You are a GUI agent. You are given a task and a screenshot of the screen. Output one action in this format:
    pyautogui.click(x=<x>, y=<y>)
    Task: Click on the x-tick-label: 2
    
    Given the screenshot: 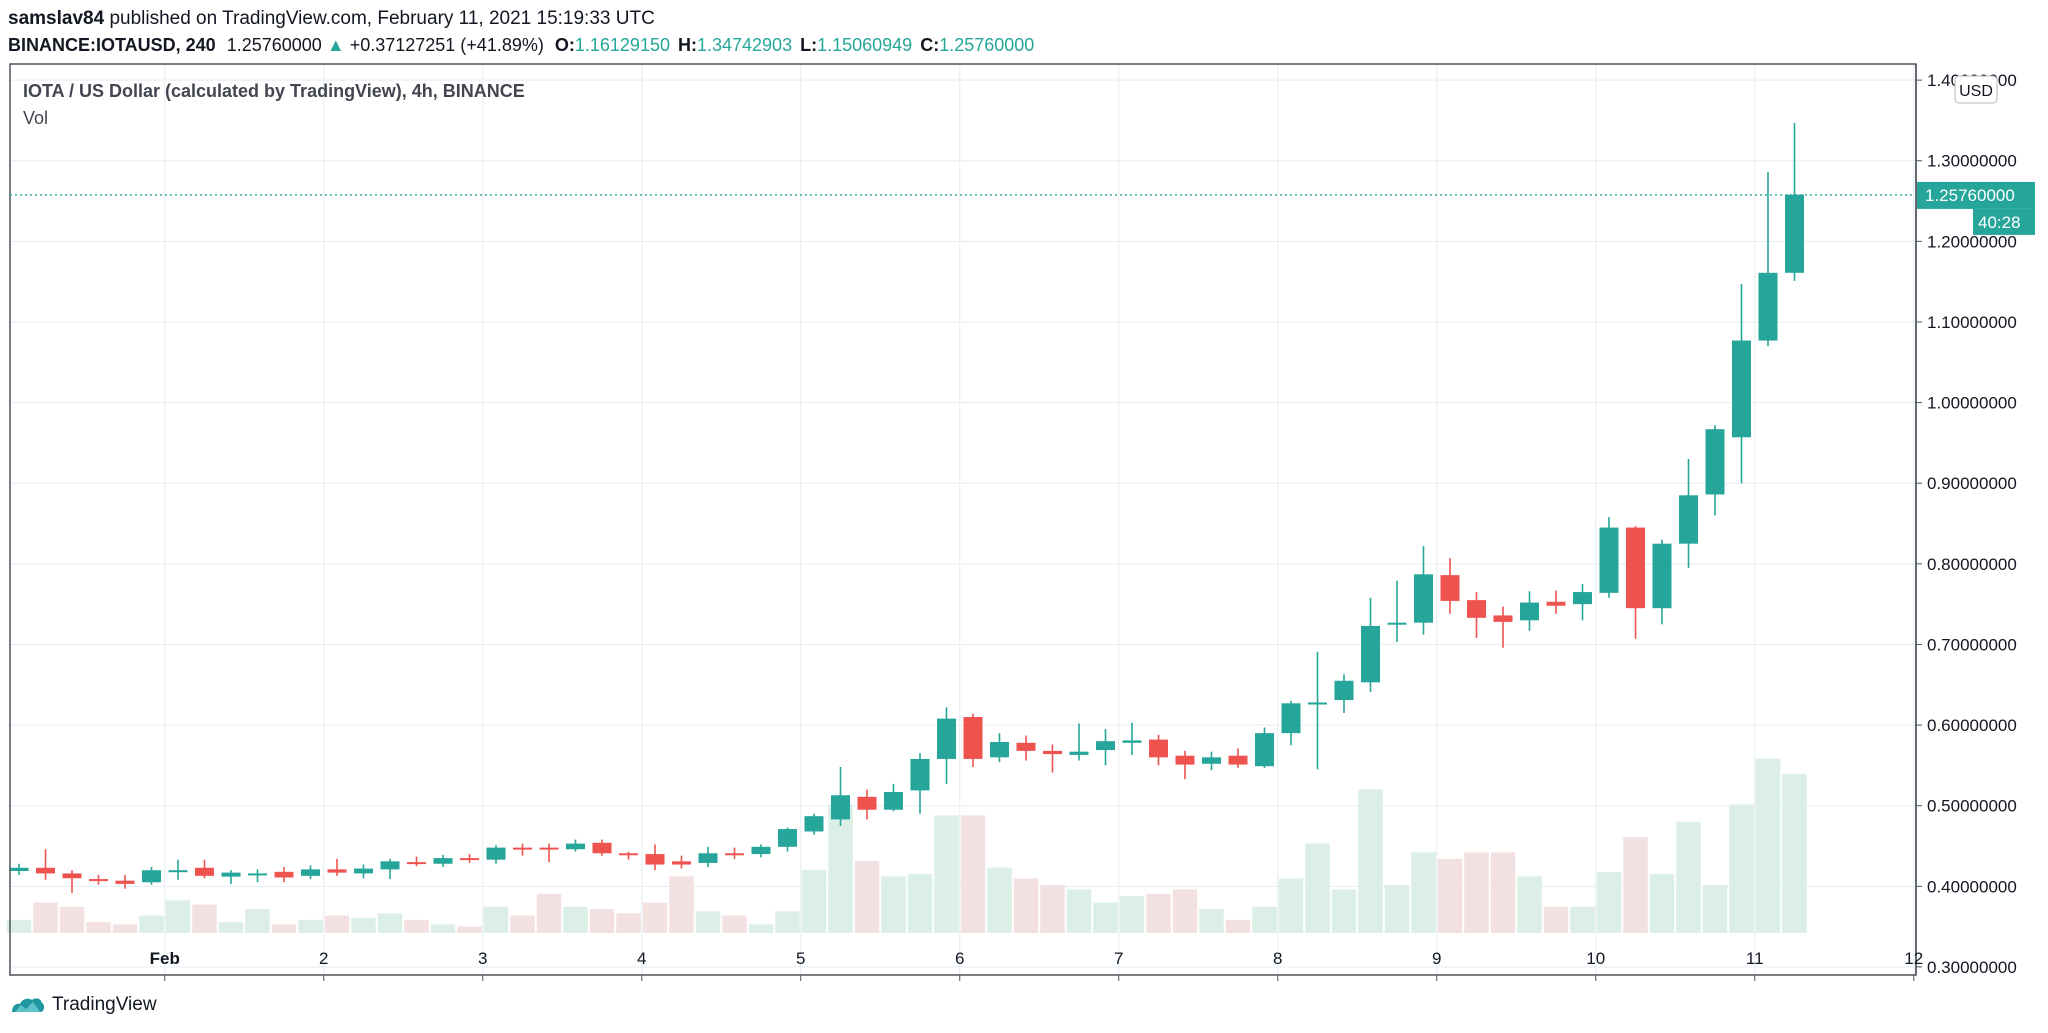 What is the action you would take?
    pyautogui.click(x=323, y=958)
    